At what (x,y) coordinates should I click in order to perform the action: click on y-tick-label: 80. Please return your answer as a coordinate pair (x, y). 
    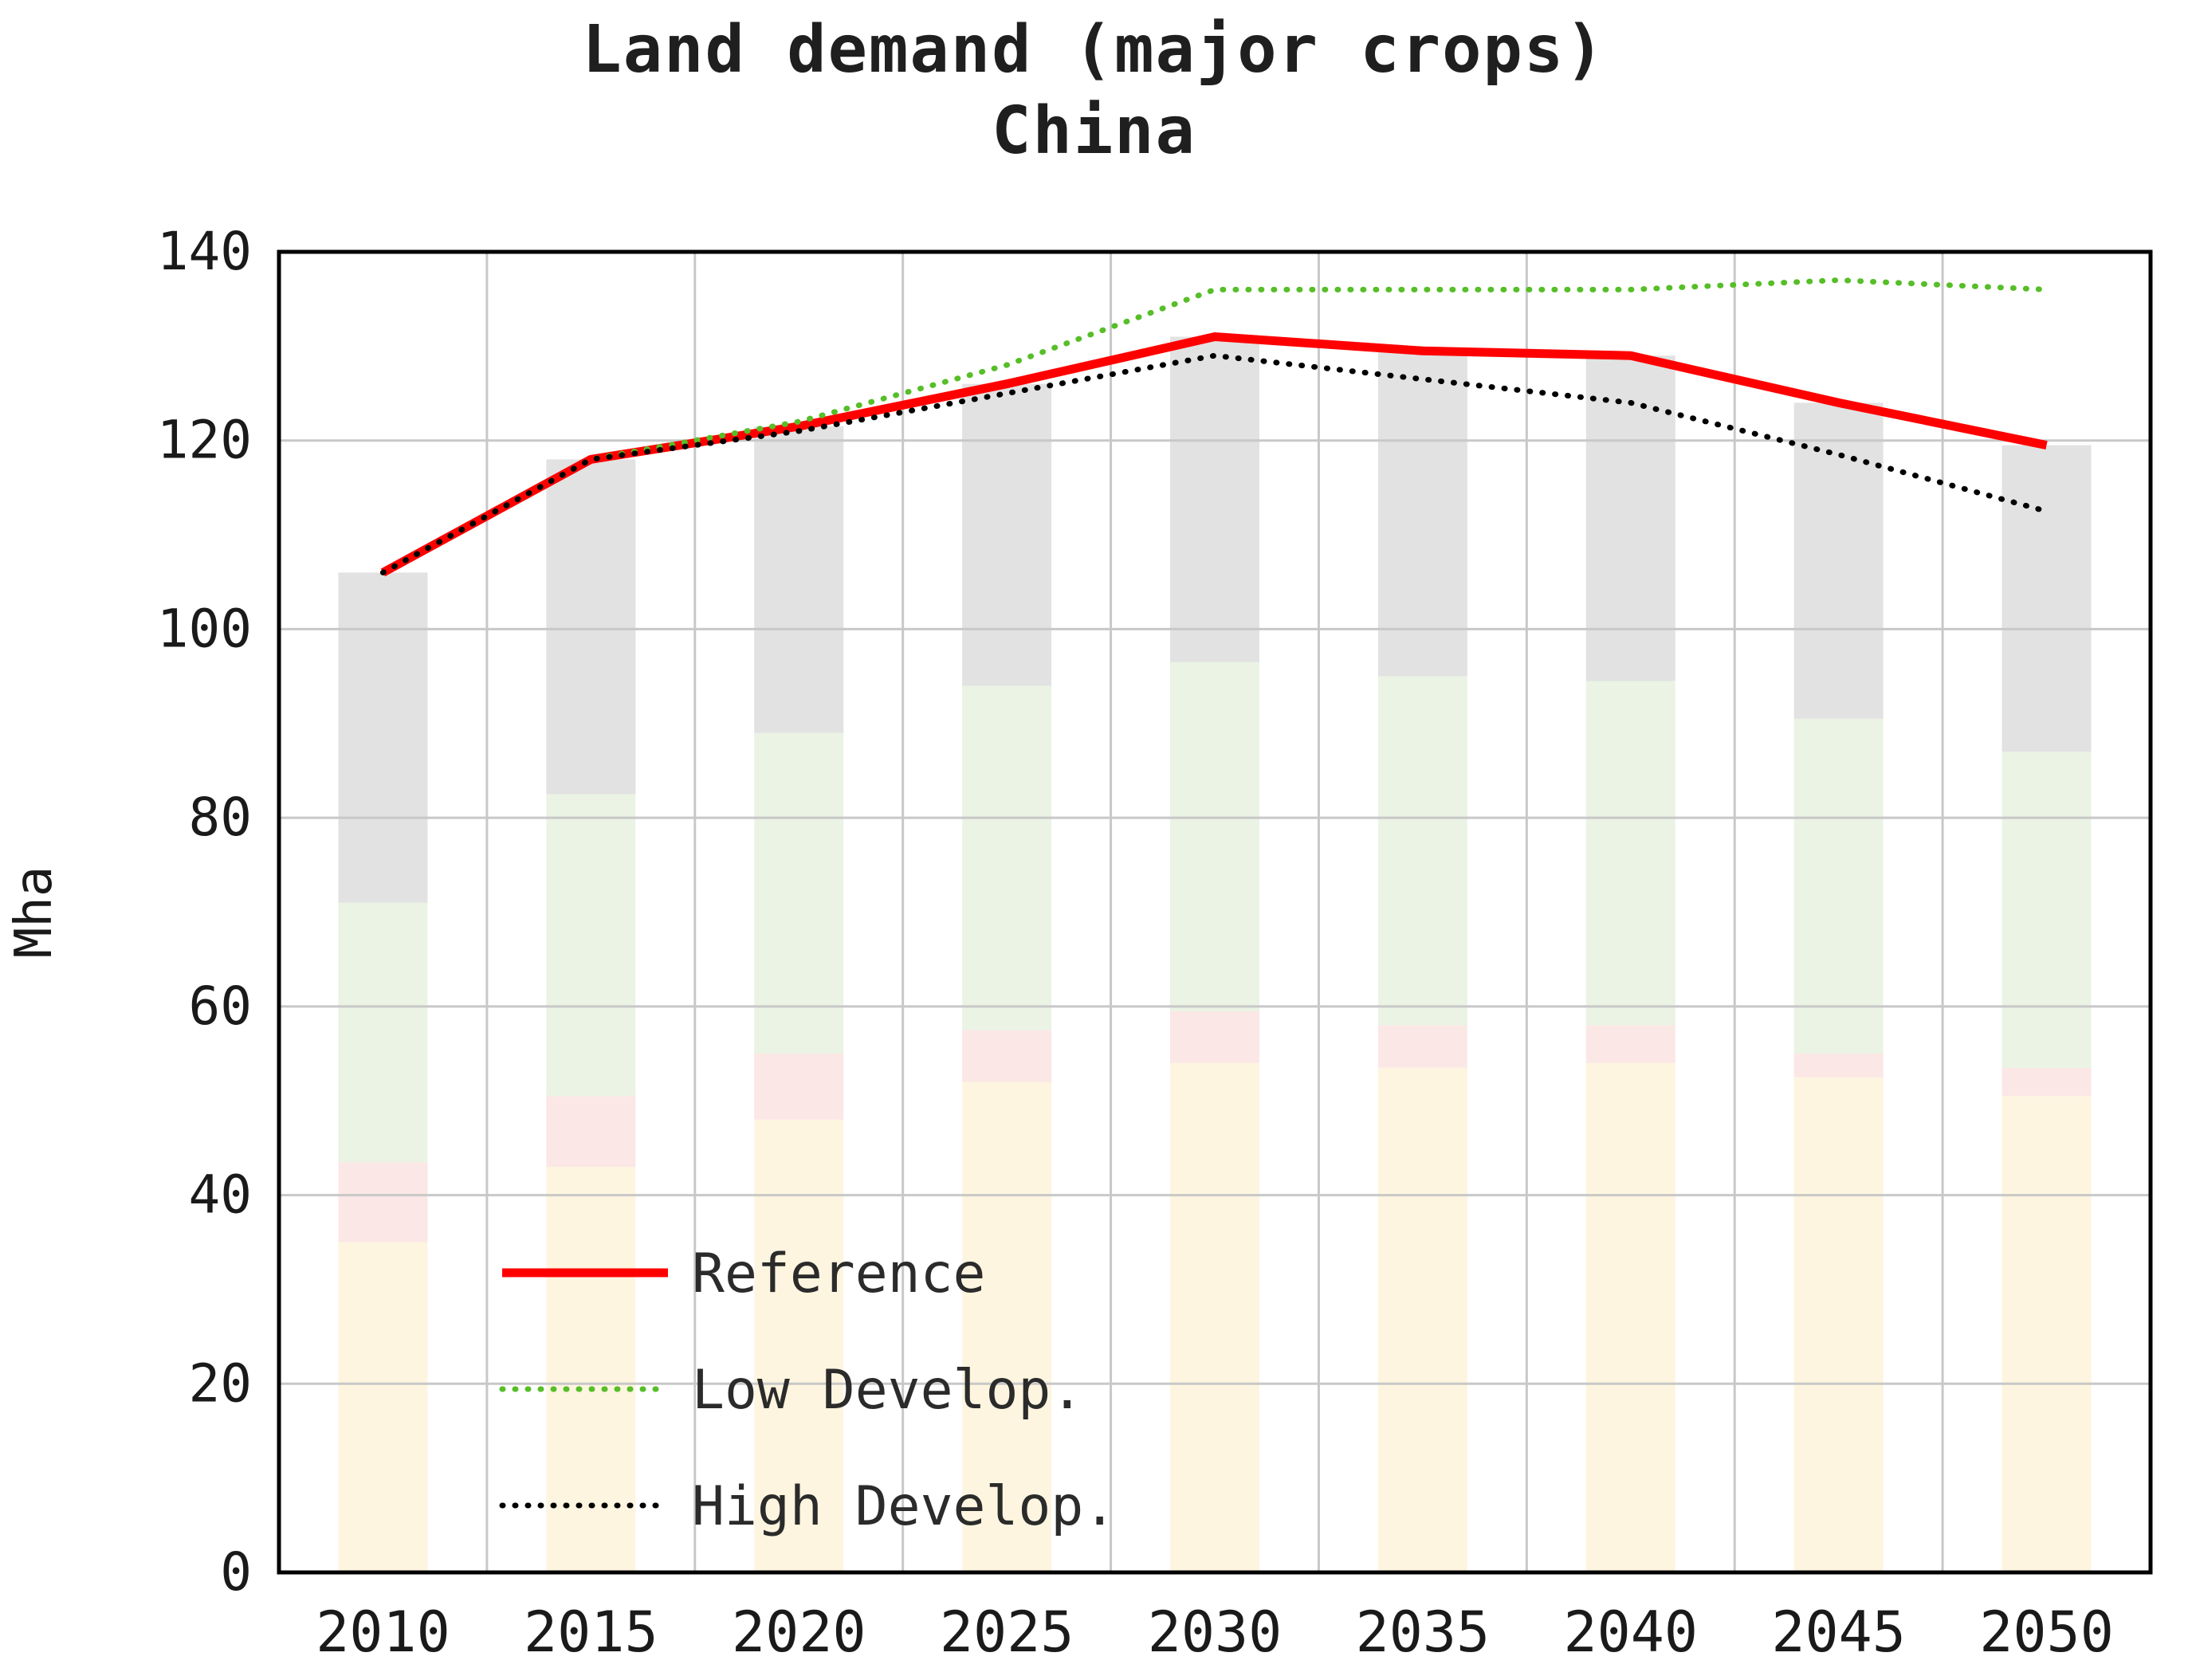
    Looking at the image, I should click on (220, 817).